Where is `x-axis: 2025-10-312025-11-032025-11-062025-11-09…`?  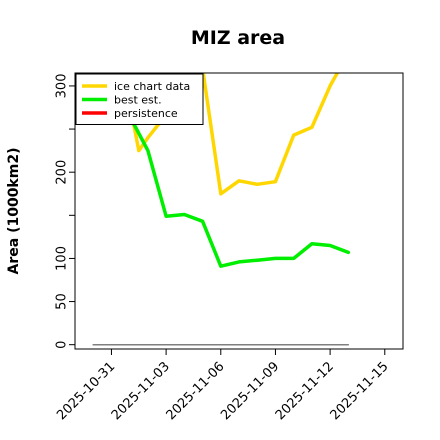
x-axis: 2025-10-312025-11-032025-11-062025-11-09… is located at coordinates (223, 386).